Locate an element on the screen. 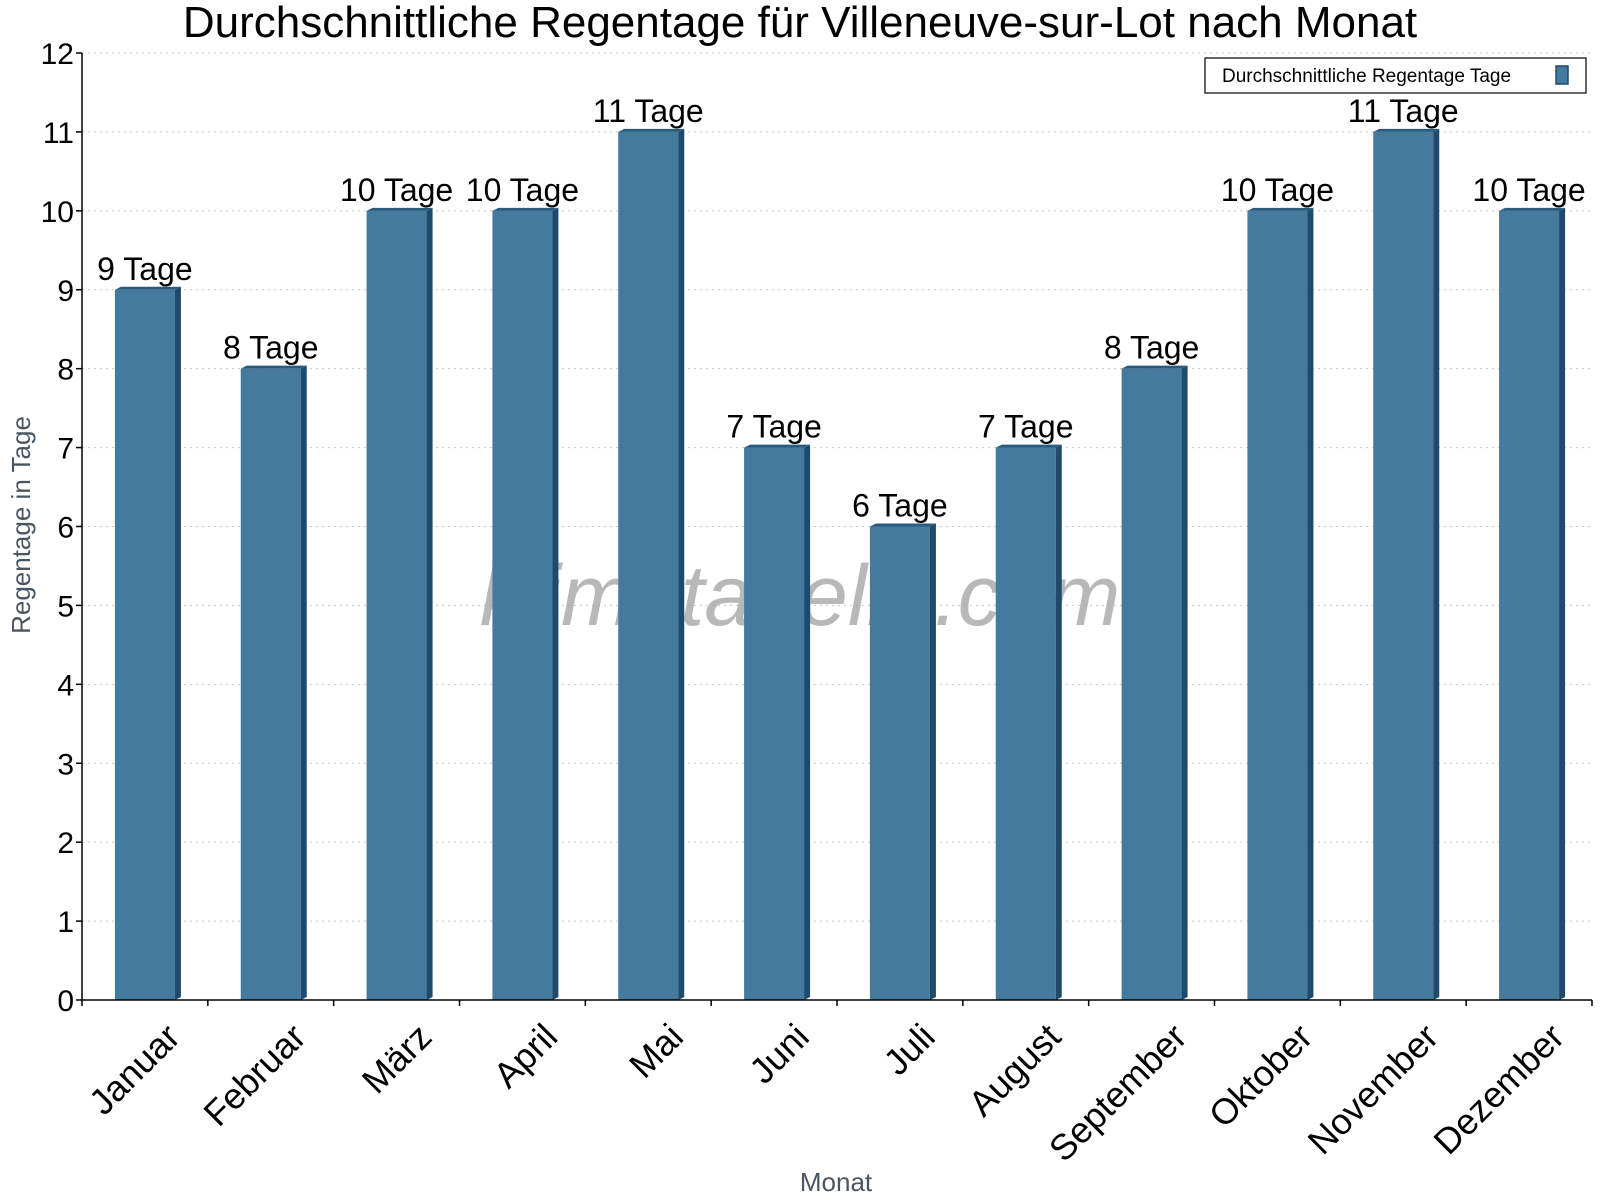 The width and height of the screenshot is (1600, 1200). data-label-7: 6 Tage is located at coordinates (900, 506).